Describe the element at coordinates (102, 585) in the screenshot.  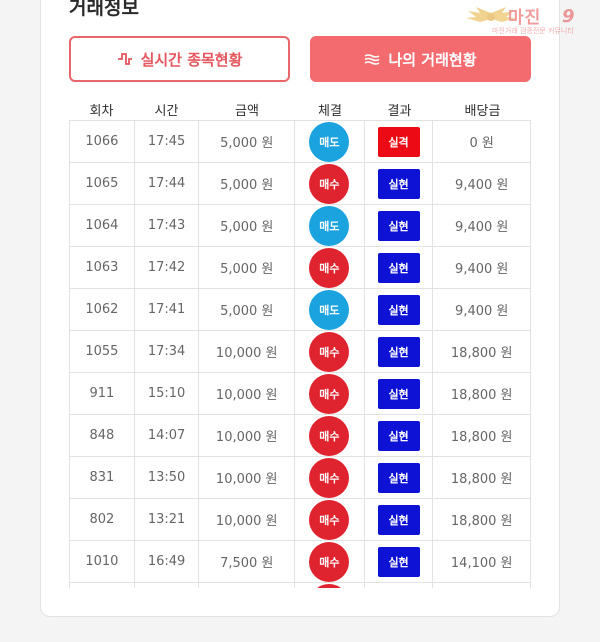
I see `cell-round` at that location.